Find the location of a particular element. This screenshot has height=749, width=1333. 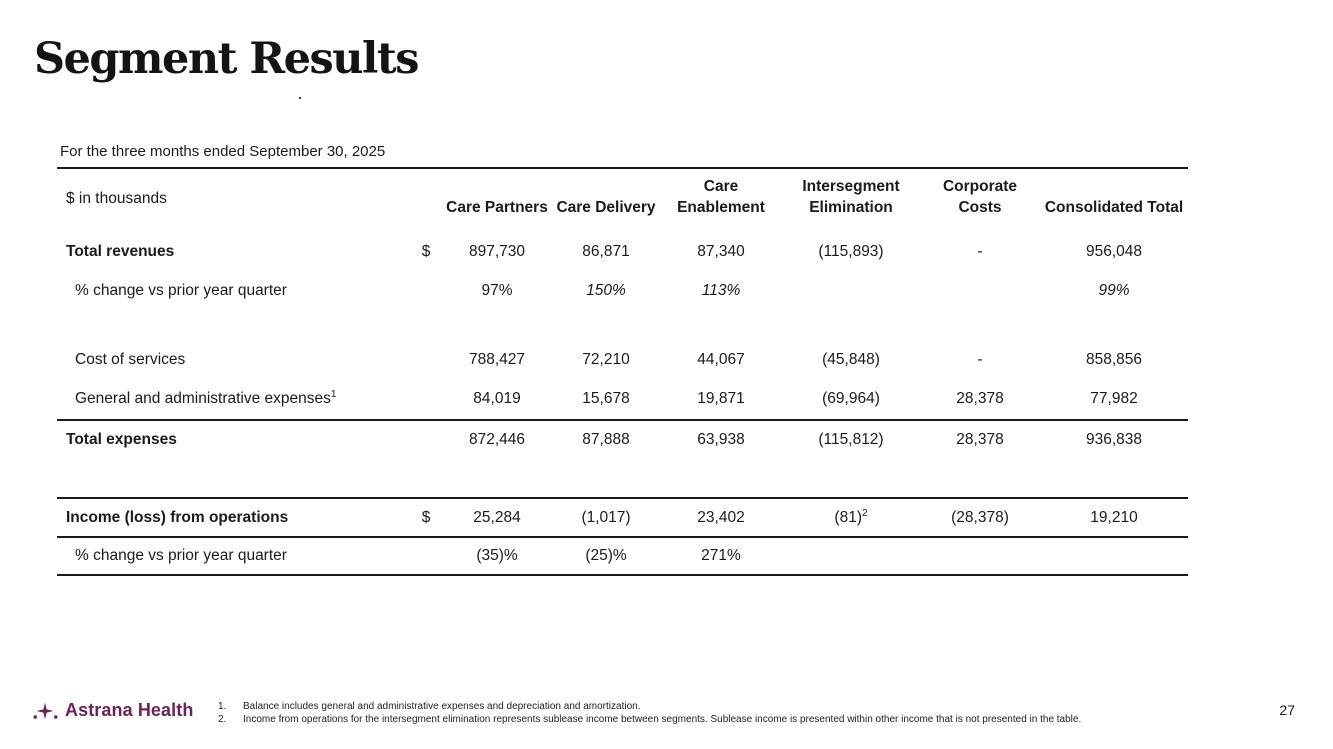

astrana-health-logo: Astrana Health is located at coordinates (113, 710).